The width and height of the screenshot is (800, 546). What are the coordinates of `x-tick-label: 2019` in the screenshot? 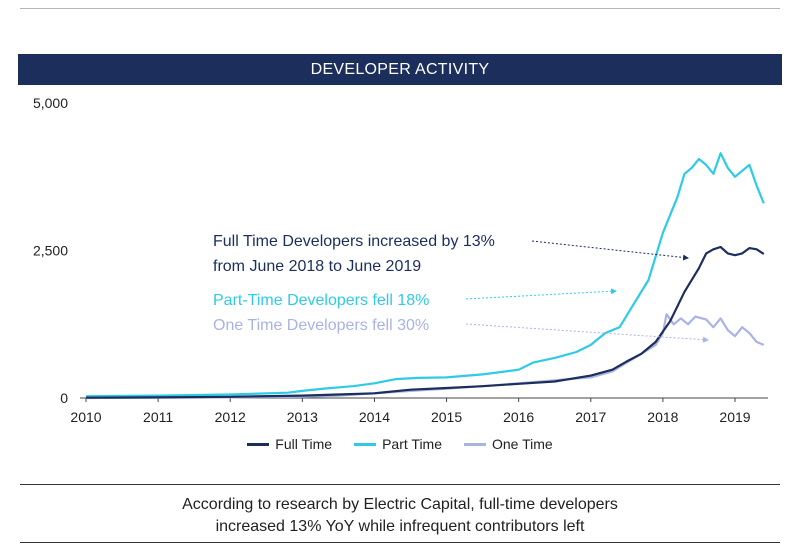 It's located at (734, 417).